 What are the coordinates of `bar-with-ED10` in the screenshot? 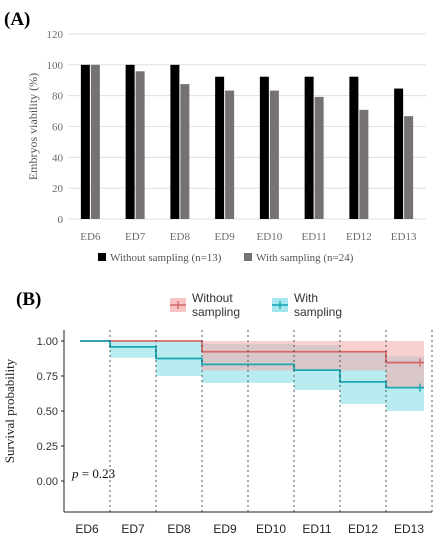 It's located at (274, 155).